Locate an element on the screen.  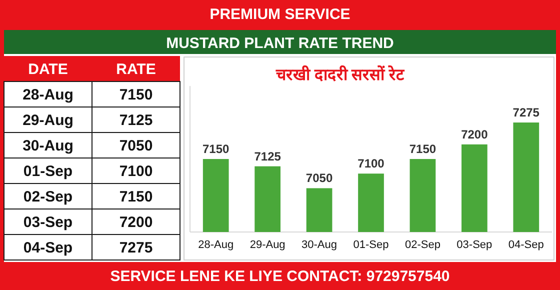
x-tick-label: 04-Sep is located at coordinates (526, 245).